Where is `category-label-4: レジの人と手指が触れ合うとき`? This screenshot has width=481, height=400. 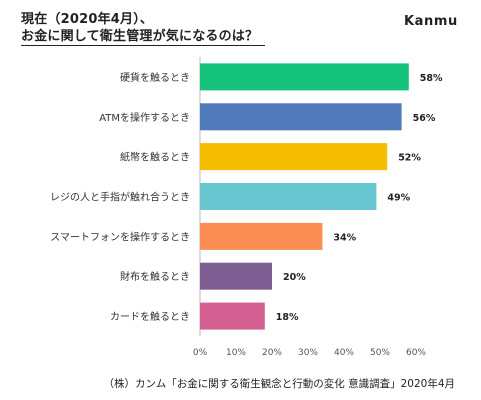 category-label-4: レジの人と手指が触れ合うとき is located at coordinates (120, 197).